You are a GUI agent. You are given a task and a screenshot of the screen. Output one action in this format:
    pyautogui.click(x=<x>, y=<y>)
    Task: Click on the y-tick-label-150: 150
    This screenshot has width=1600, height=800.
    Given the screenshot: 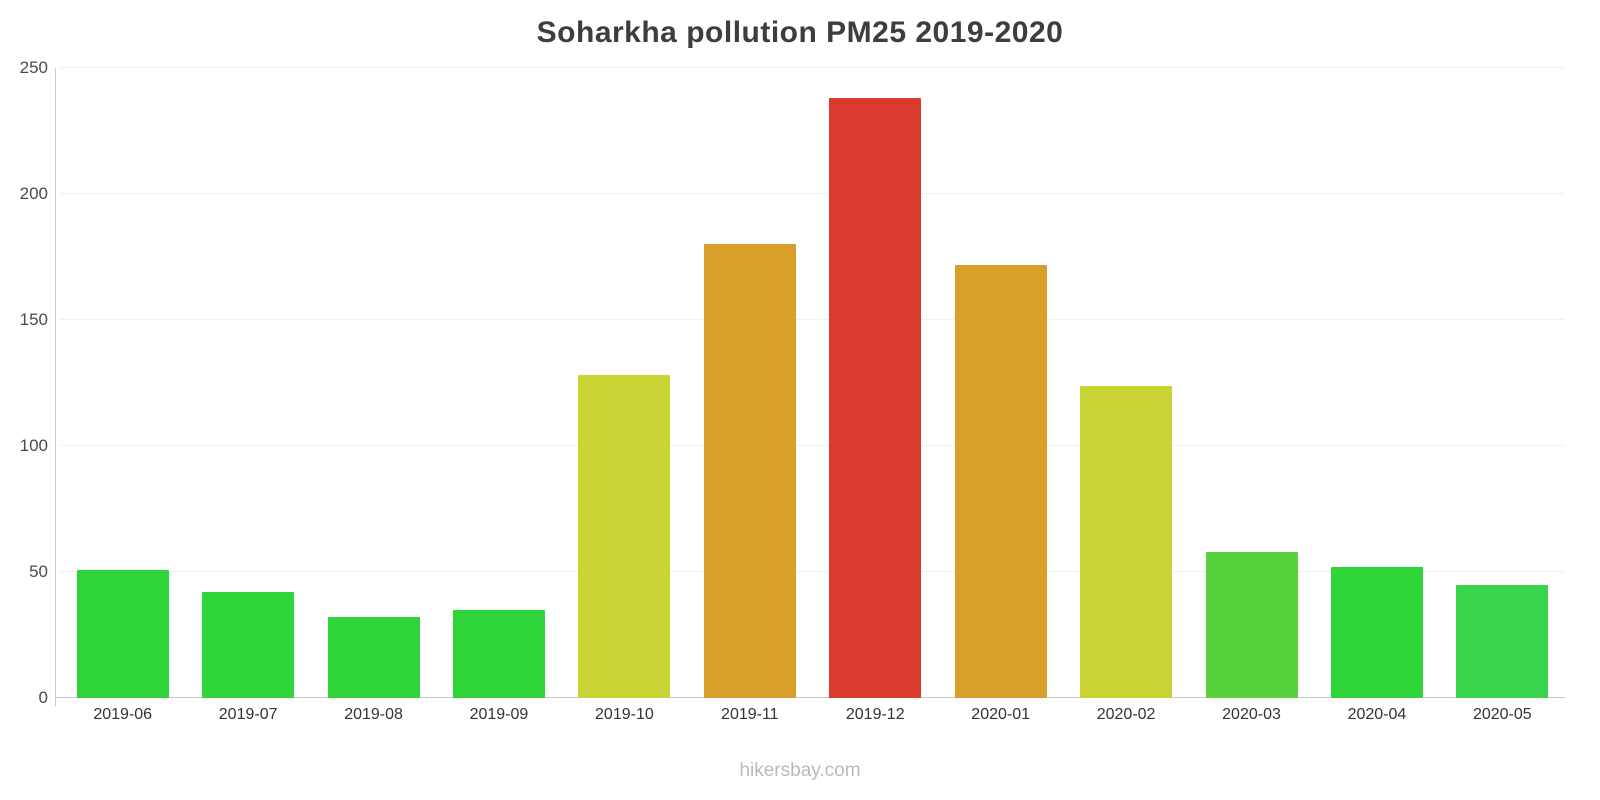 What is the action you would take?
    pyautogui.click(x=33, y=319)
    